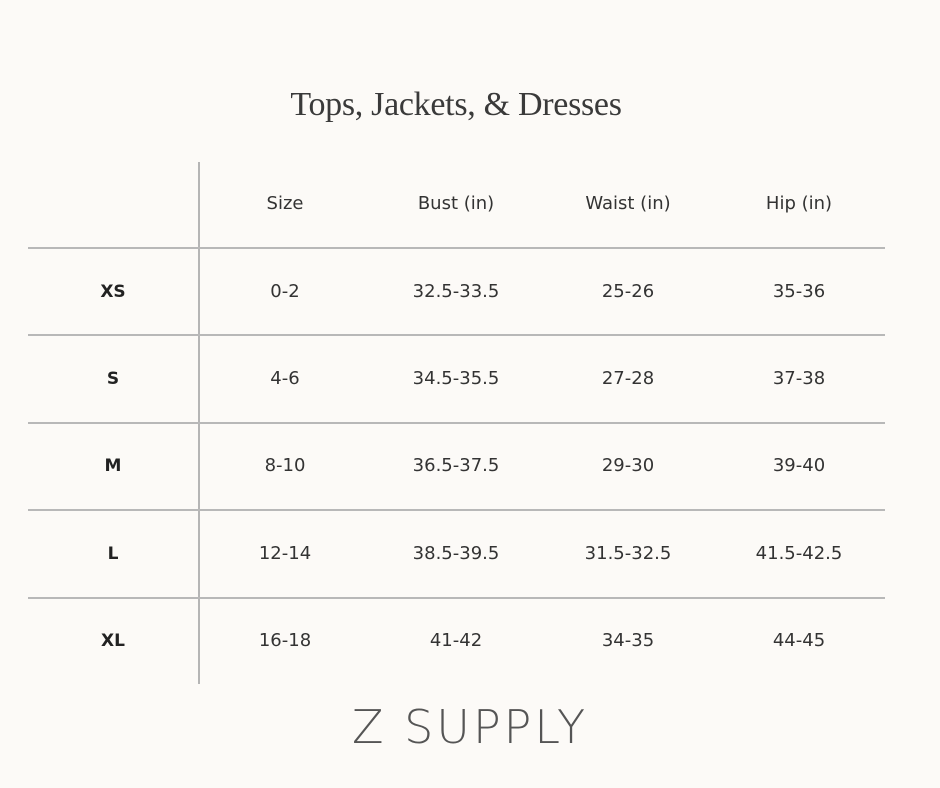 The image size is (940, 788). I want to click on table-cell: 41-42, so click(456, 640).